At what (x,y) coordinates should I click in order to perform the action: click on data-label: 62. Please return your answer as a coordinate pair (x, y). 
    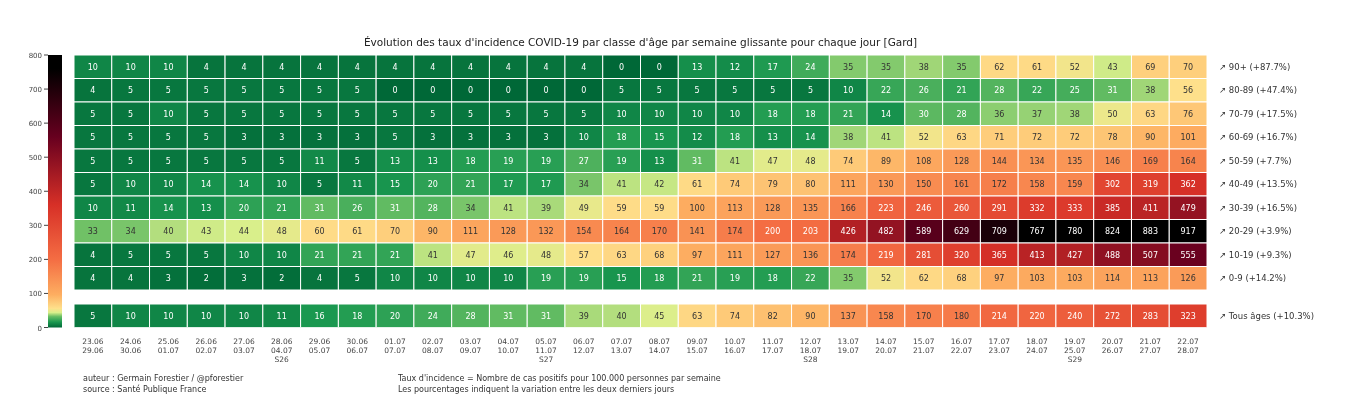
    Looking at the image, I should click on (923, 279).